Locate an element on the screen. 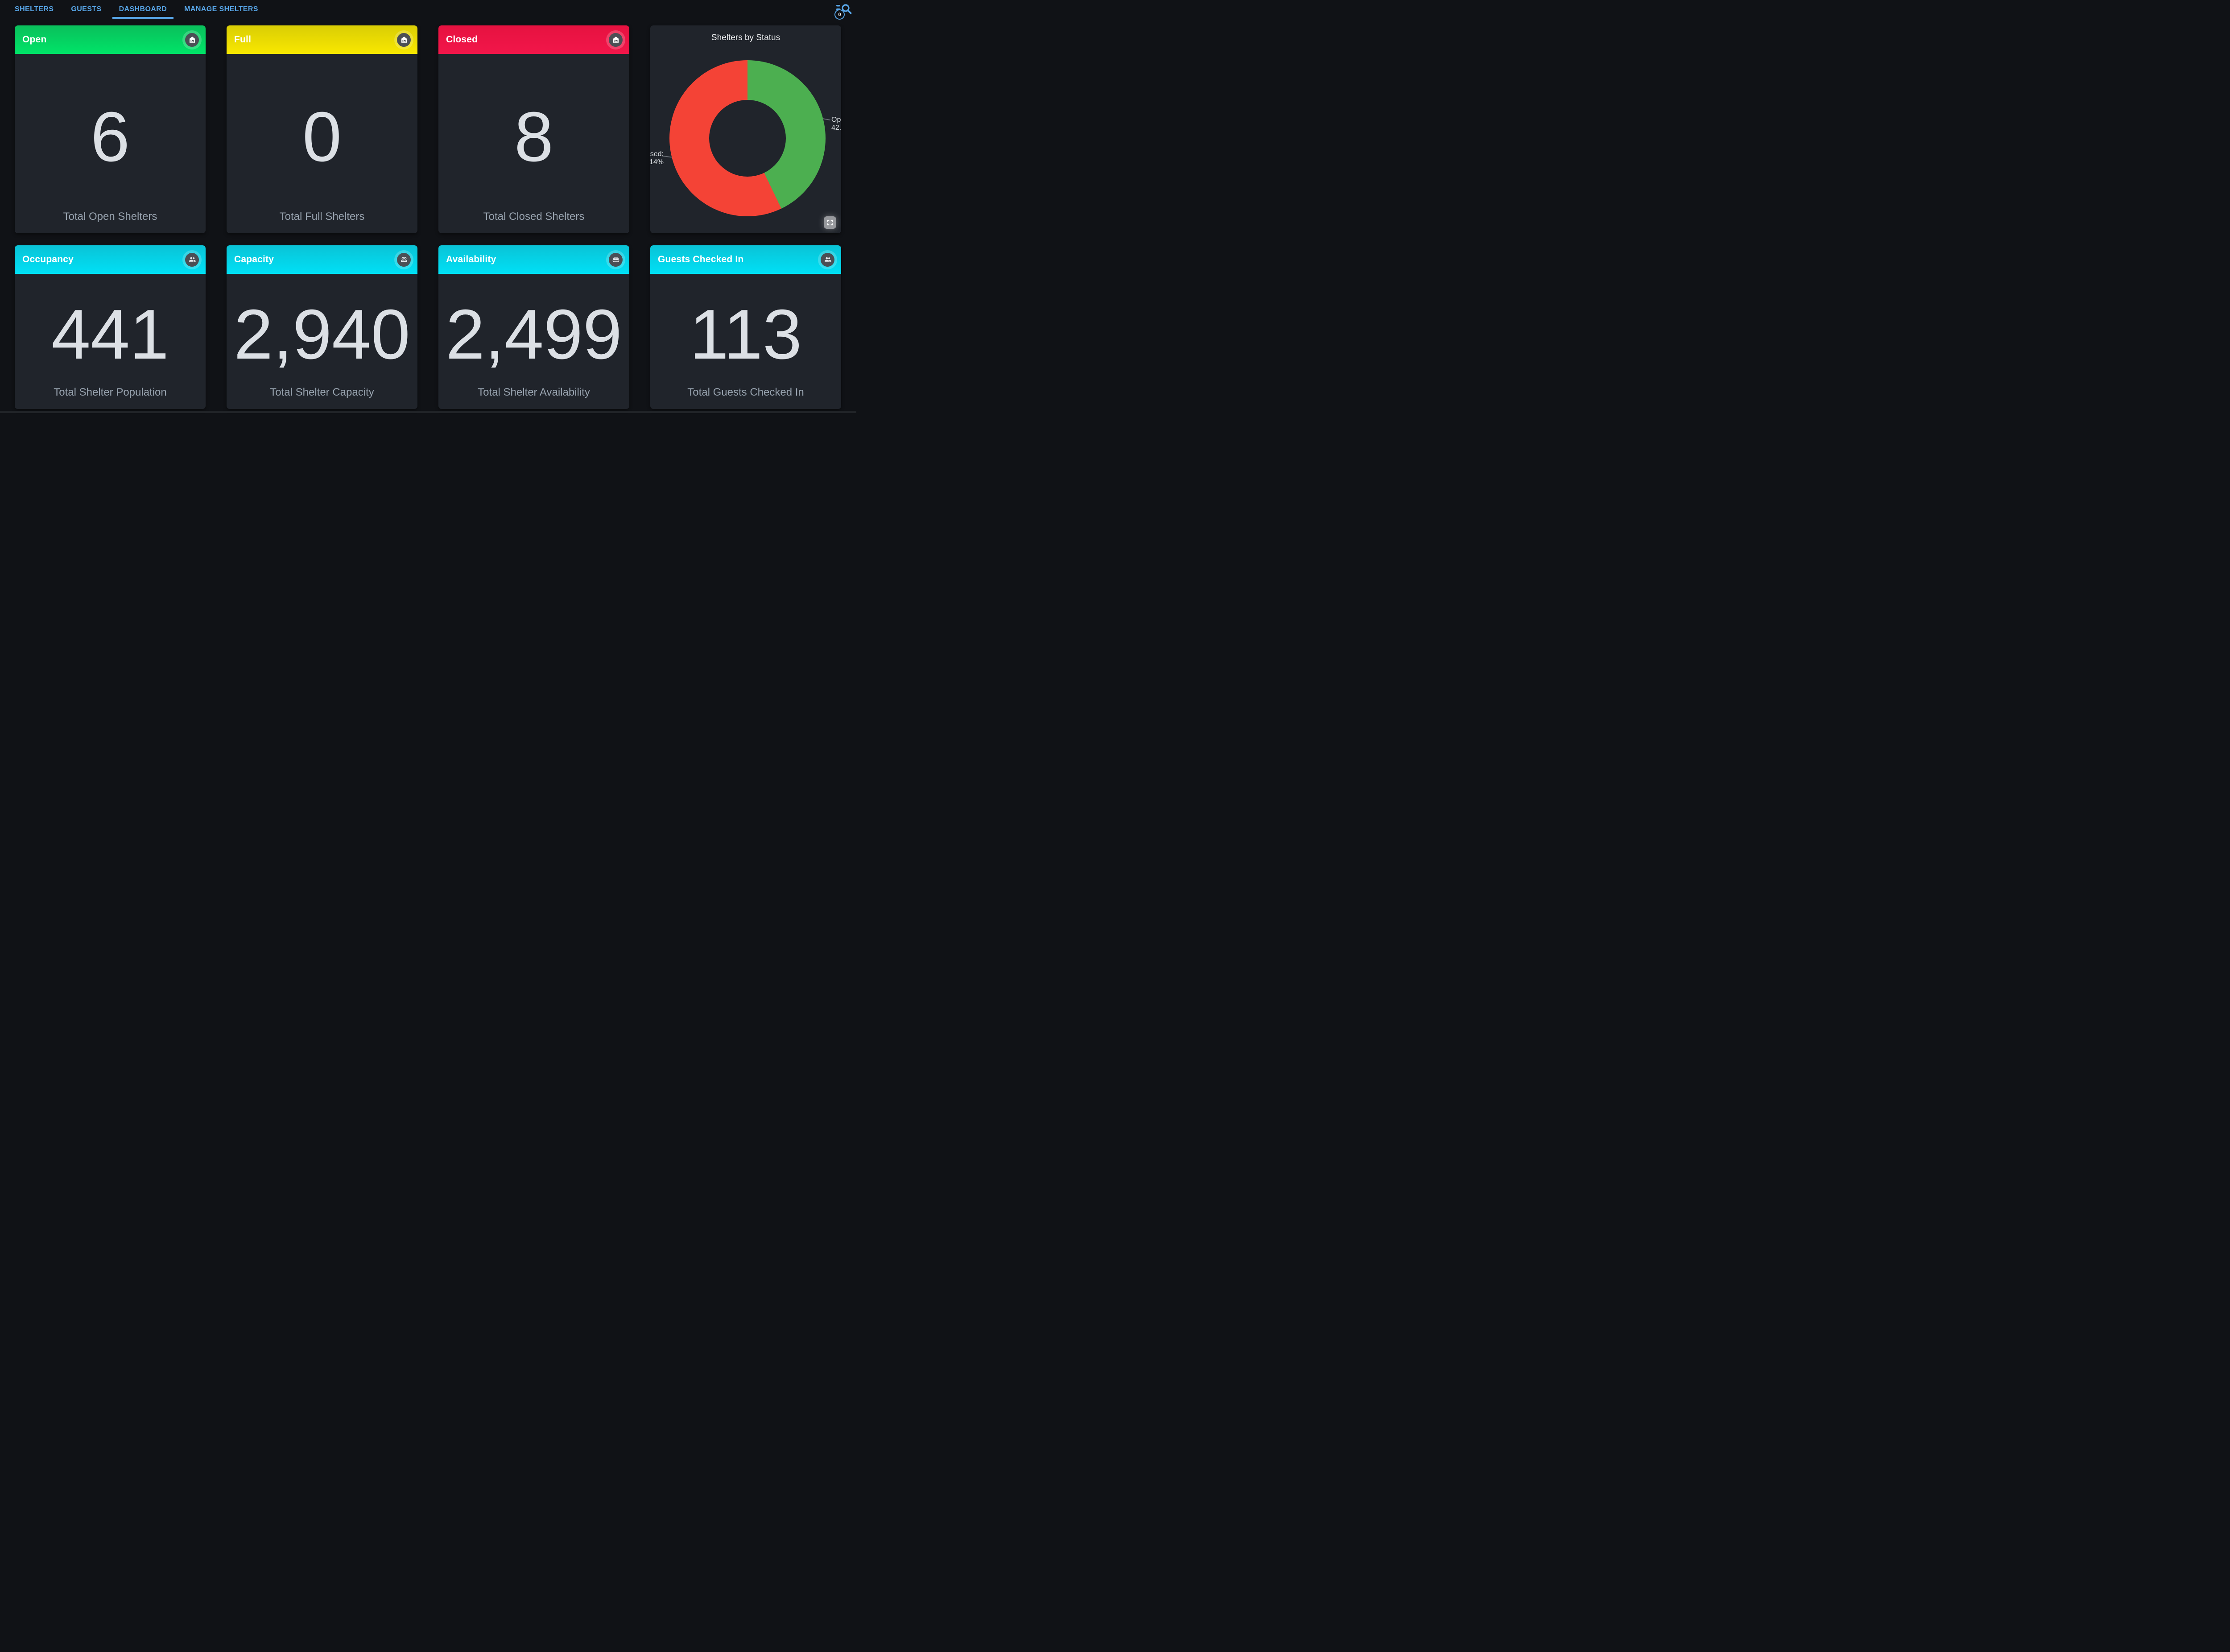  stat-value: 2,499 is located at coordinates (534, 334).